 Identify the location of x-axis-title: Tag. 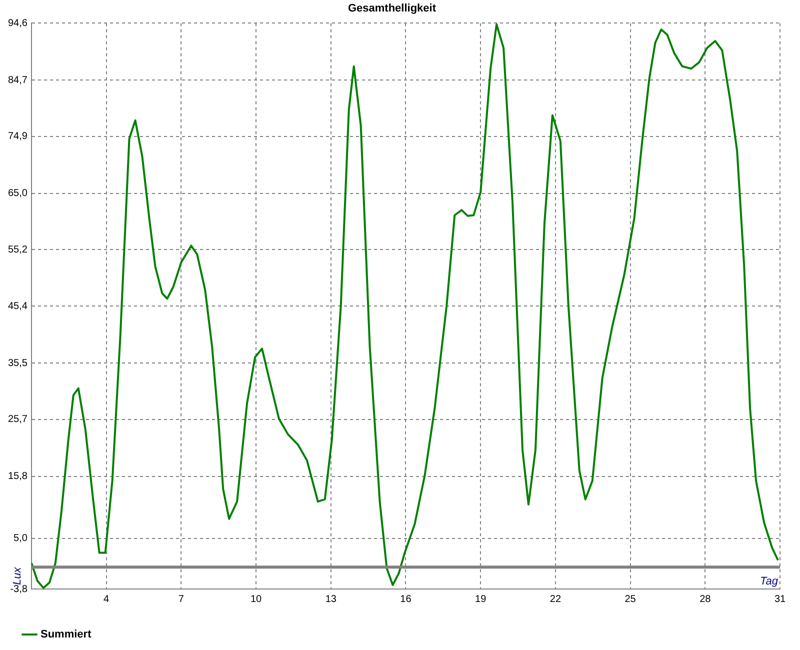
(769, 582).